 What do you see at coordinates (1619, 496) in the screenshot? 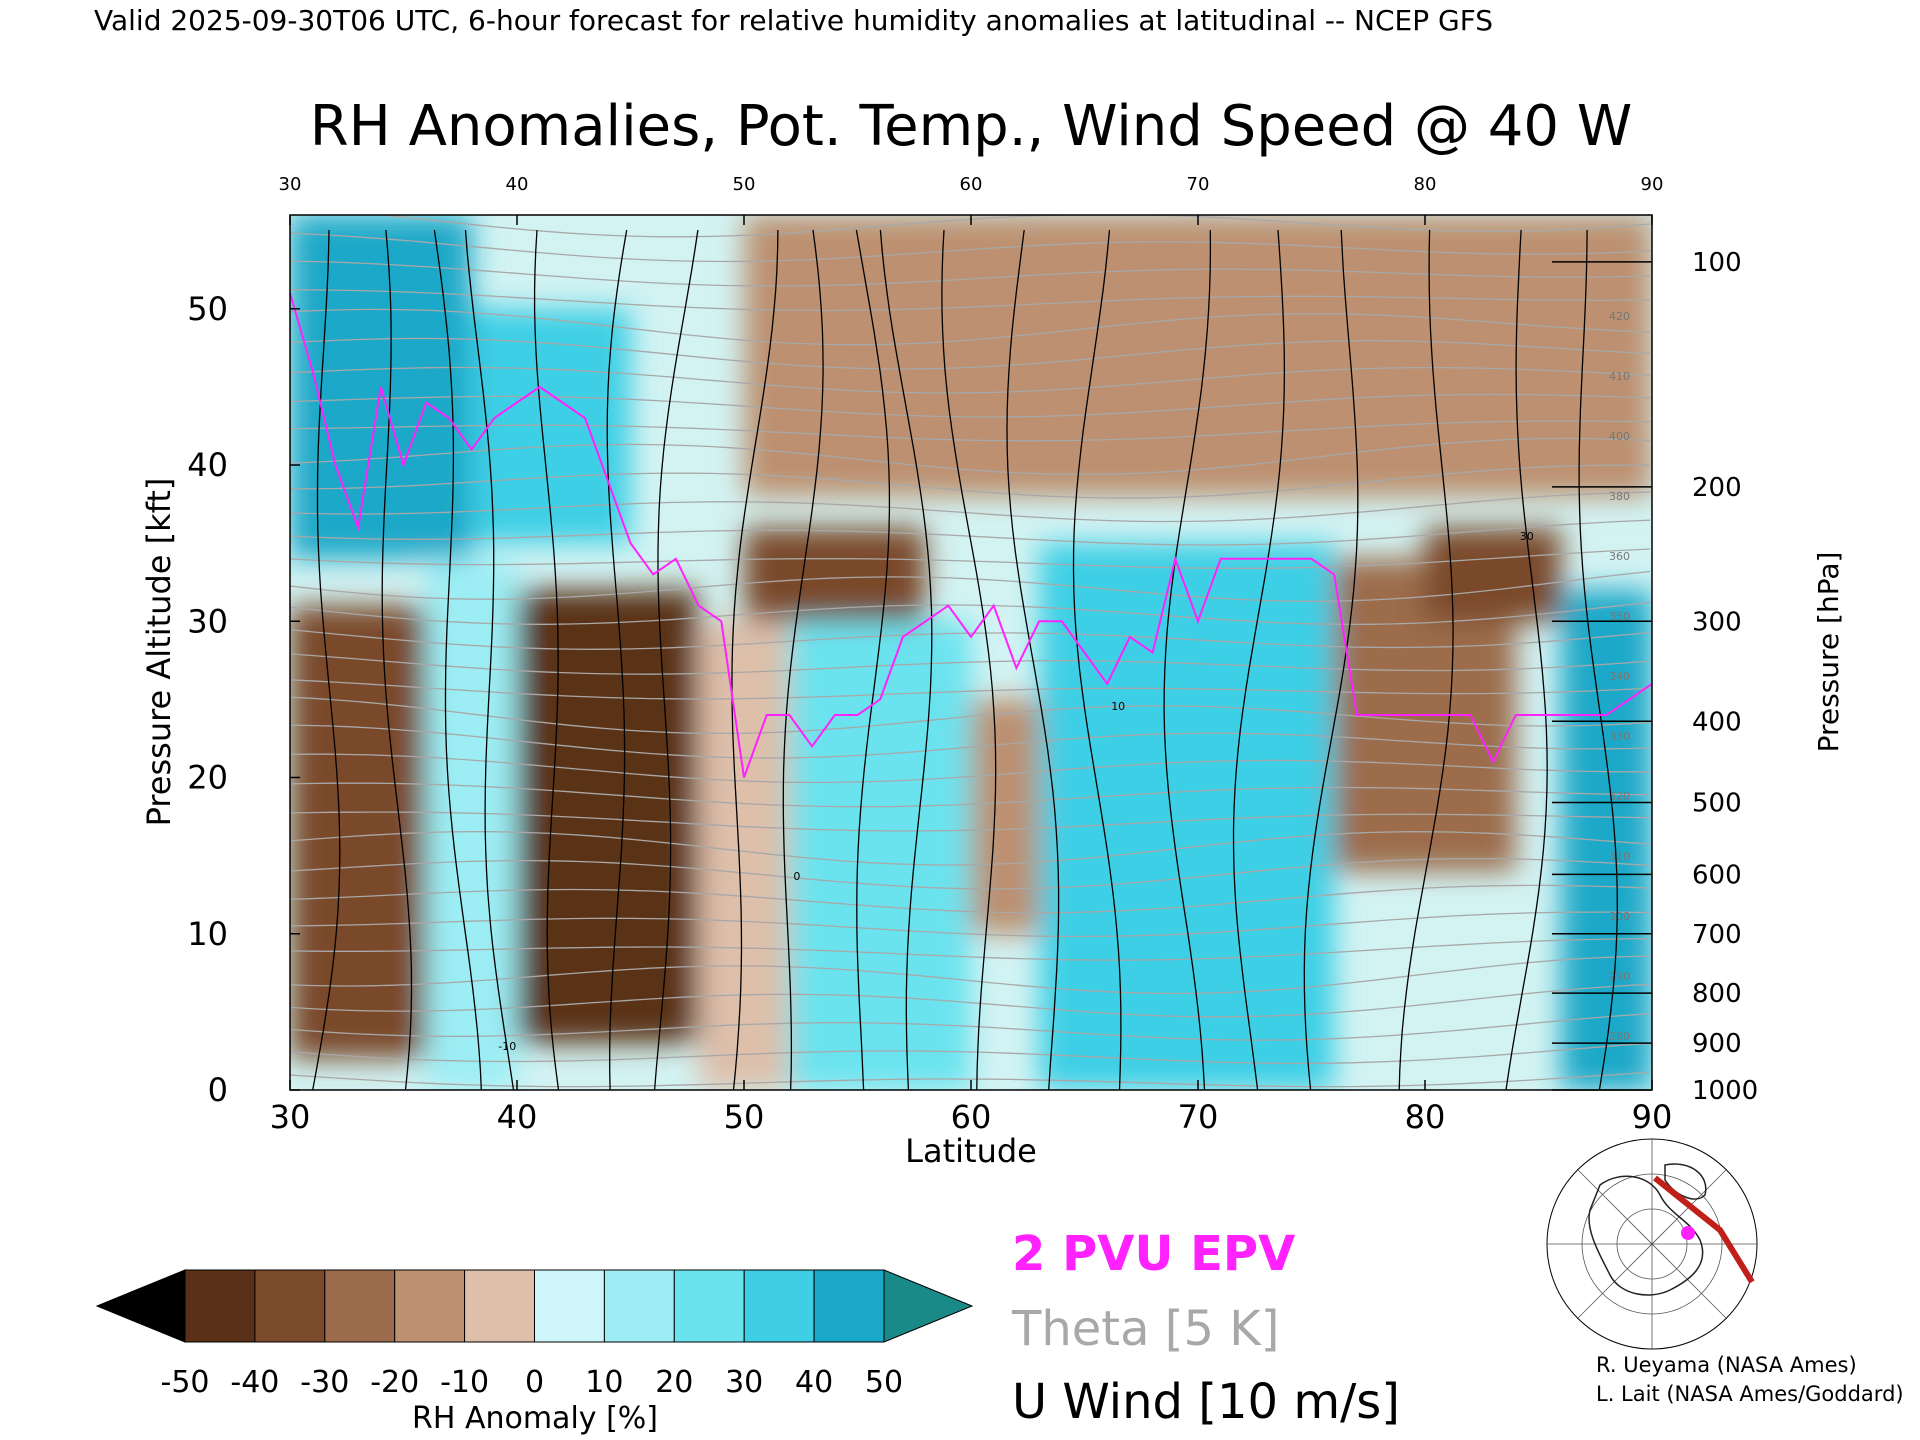
I see `theta-label-380: 380` at bounding box center [1619, 496].